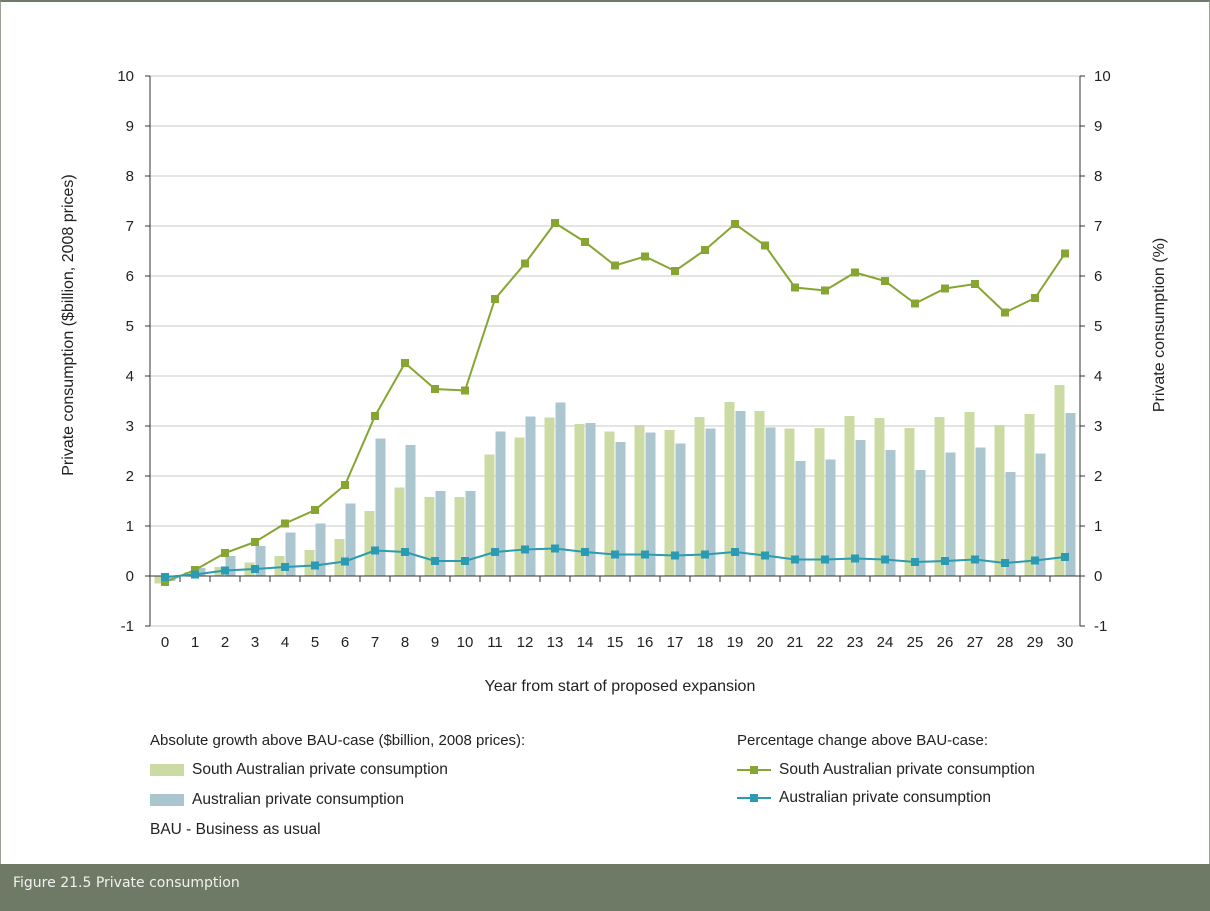 The image size is (1210, 911). Describe the element at coordinates (907, 769) in the screenshot. I see `legend-label-line-sa: South Australian private consumption` at that location.